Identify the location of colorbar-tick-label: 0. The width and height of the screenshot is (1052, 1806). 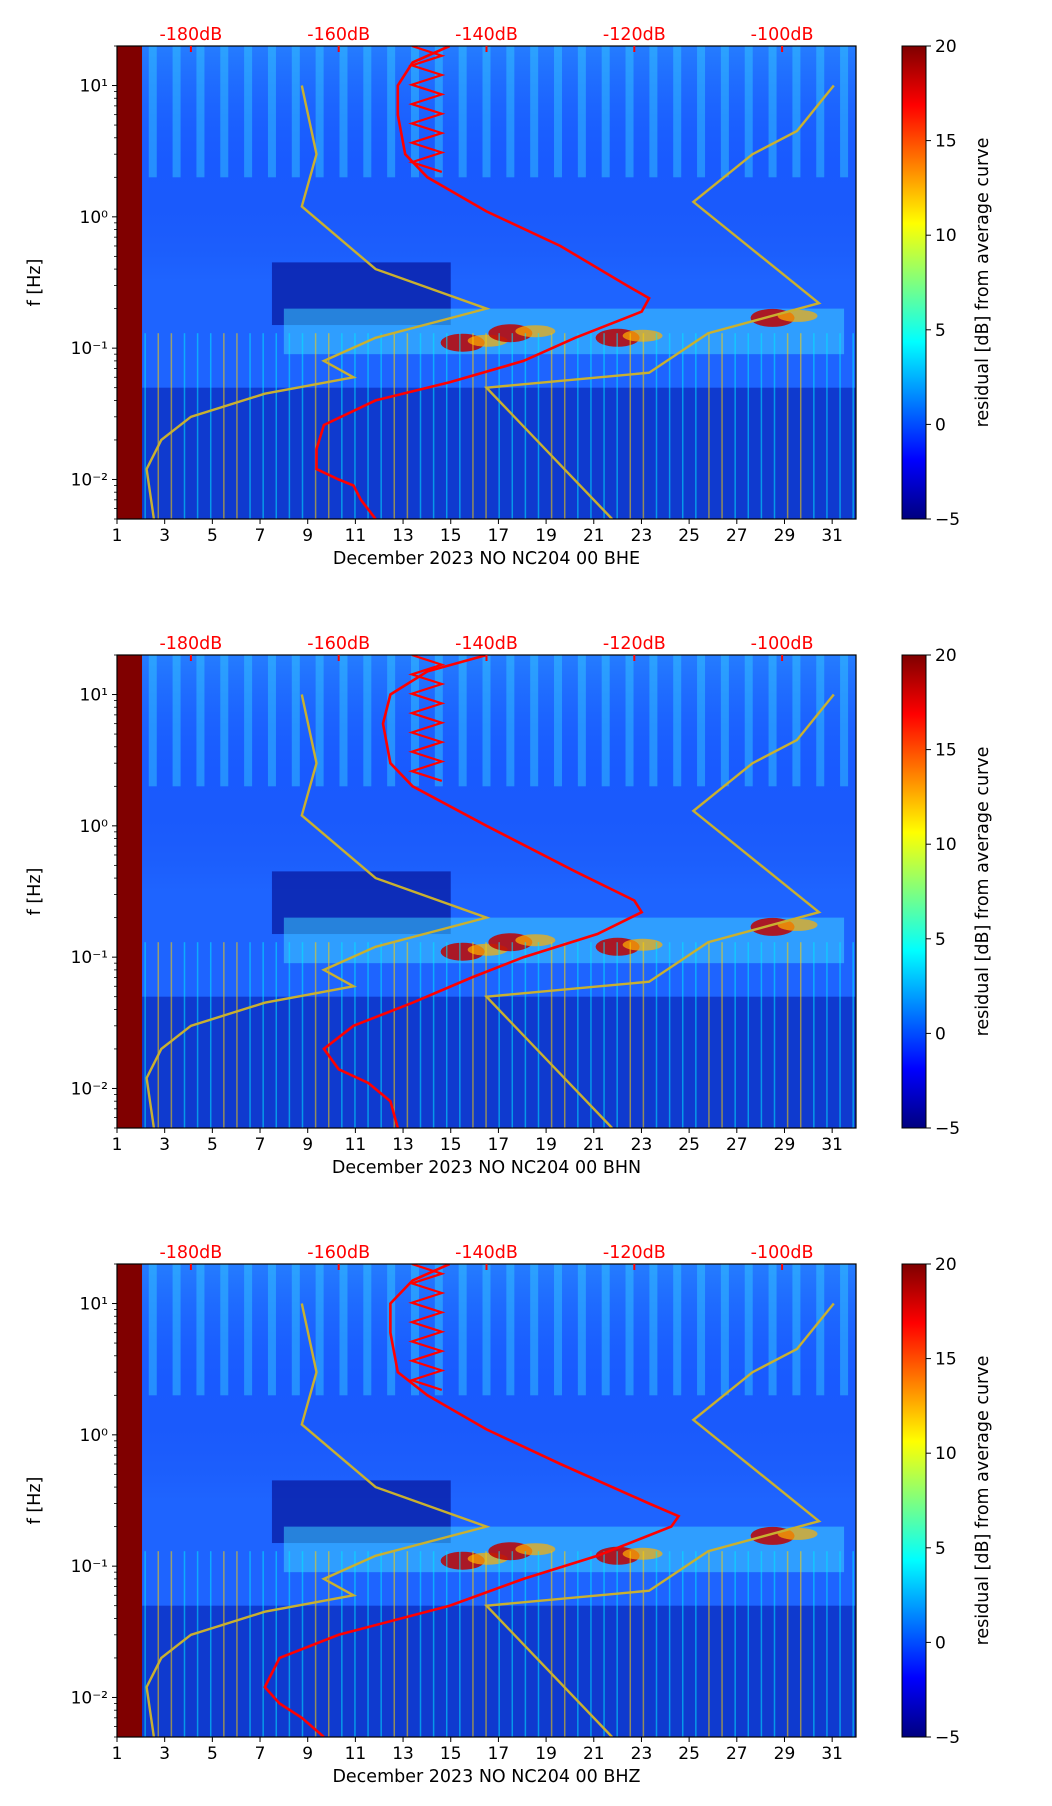
(940, 1034).